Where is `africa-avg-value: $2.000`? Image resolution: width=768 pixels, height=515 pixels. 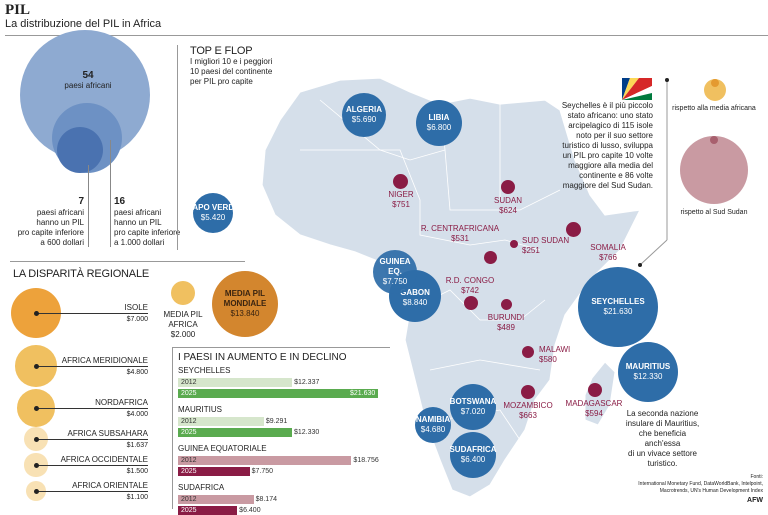
africa-avg-value: $2.000 is located at coordinates (183, 334).